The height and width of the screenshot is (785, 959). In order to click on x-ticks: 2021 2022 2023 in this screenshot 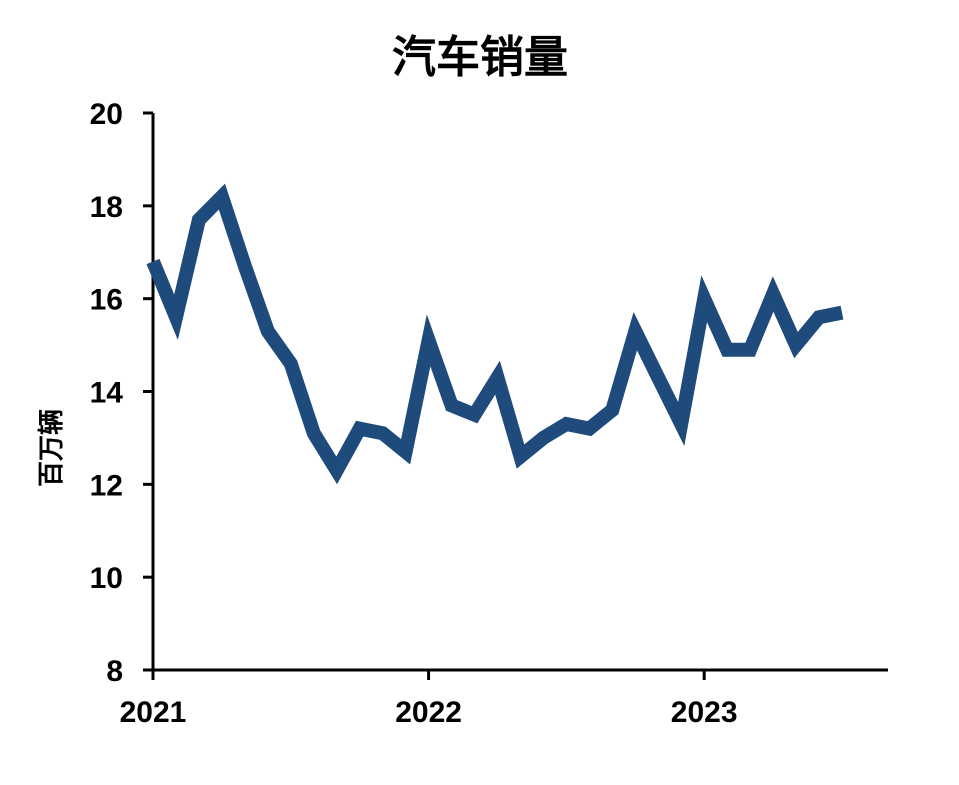, I will do `click(429, 699)`.